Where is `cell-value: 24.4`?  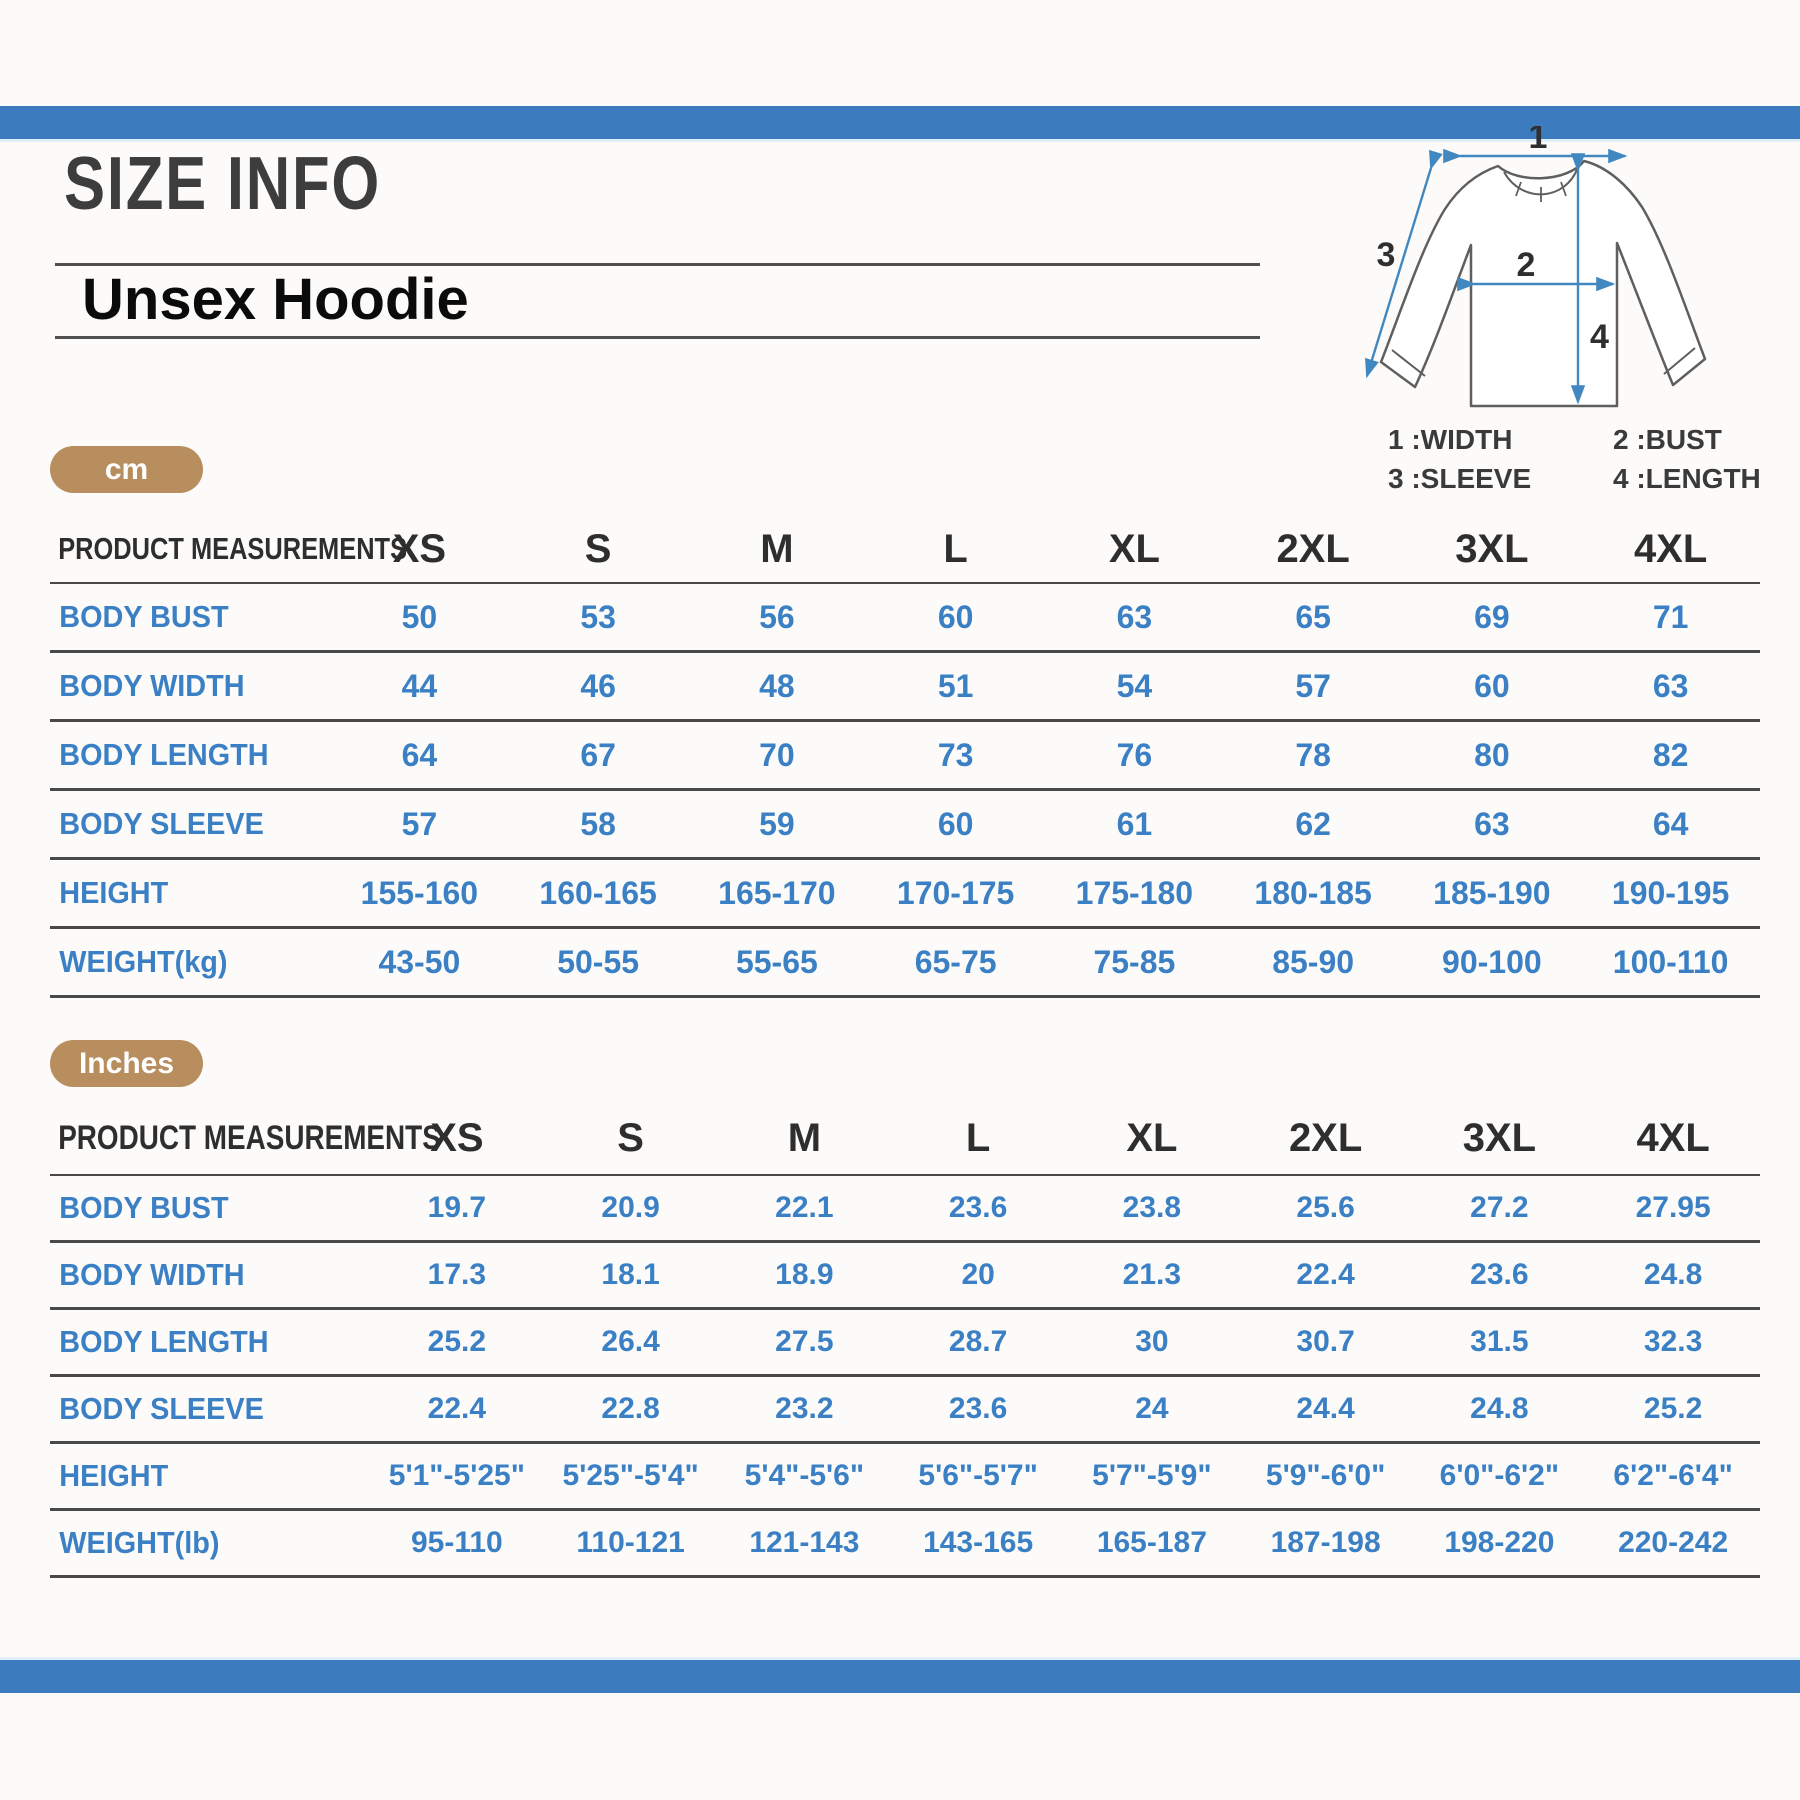
cell-value: 24.4 is located at coordinates (1325, 1408).